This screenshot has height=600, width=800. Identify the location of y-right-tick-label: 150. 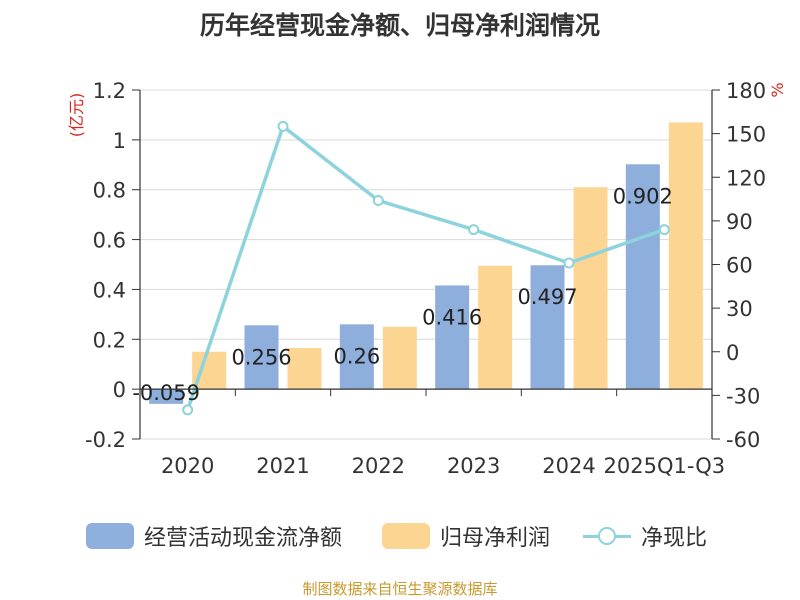
(746, 135).